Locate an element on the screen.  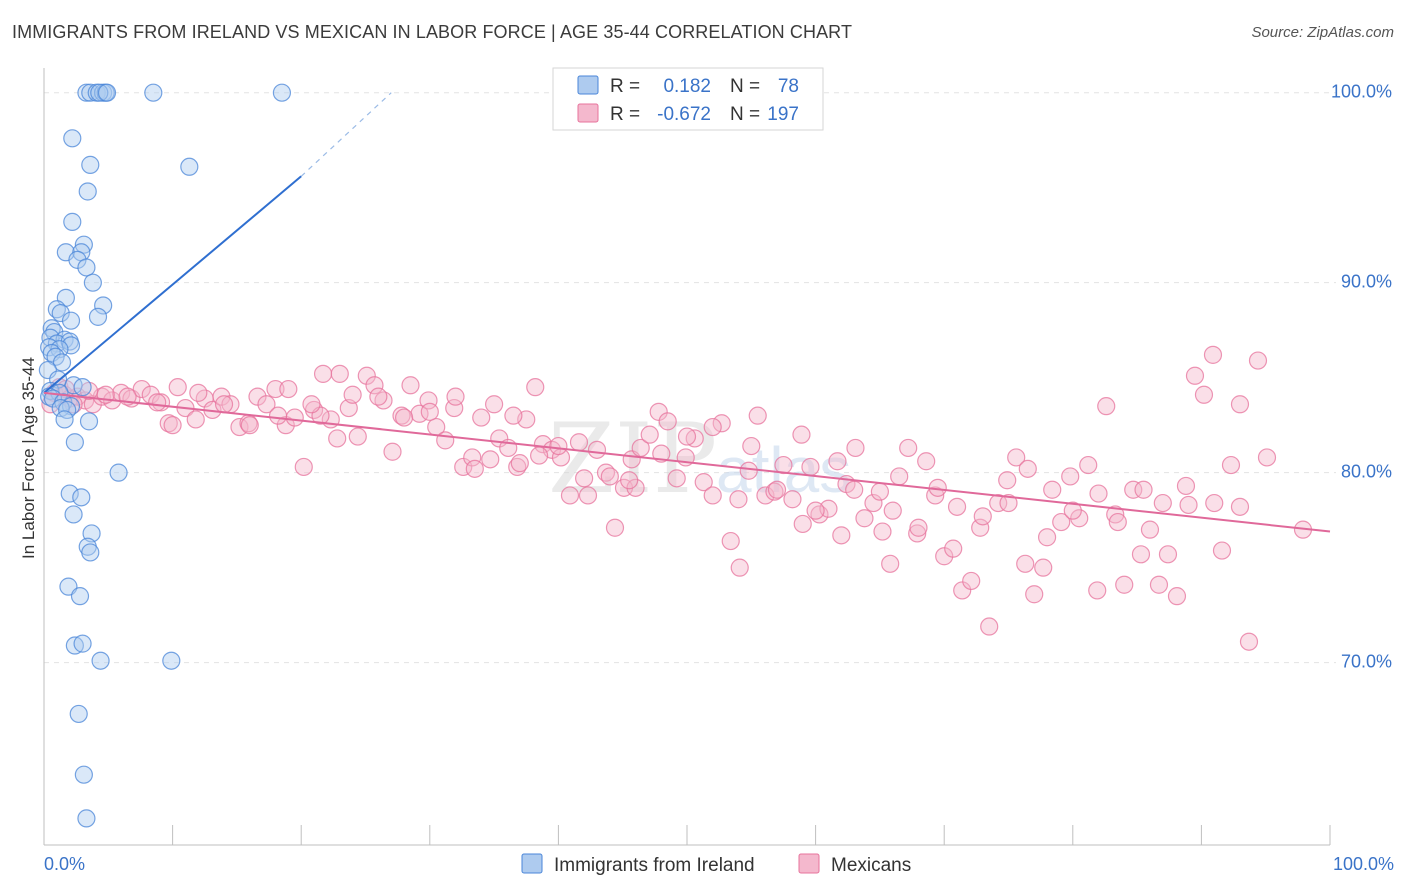
y-tick-label: 80.0% is located at coordinates (1366, 472).